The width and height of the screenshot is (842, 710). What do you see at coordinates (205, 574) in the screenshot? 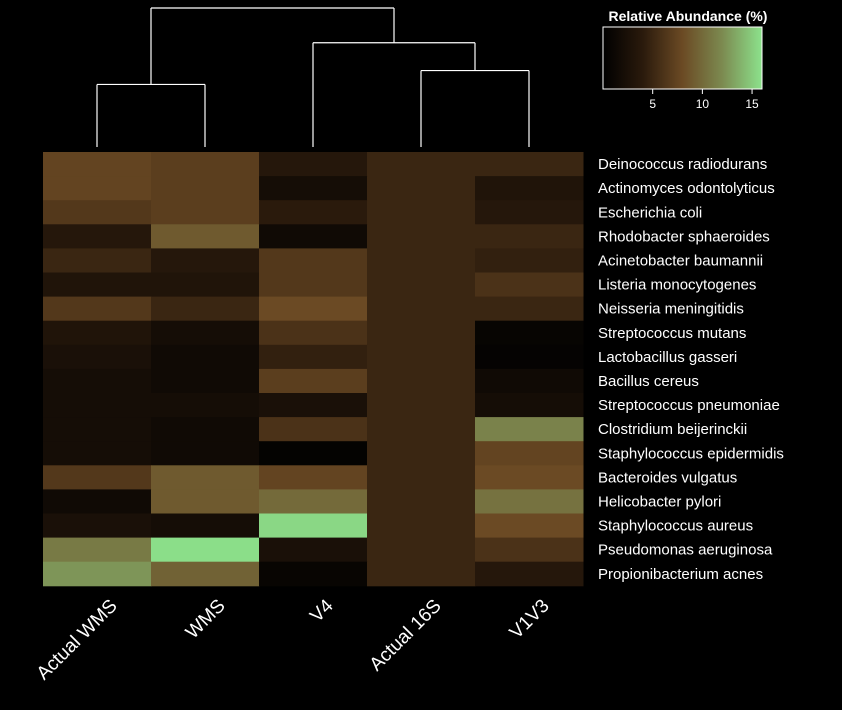
I see `heatmap-cell-propionibacterium-acnes-wms` at bounding box center [205, 574].